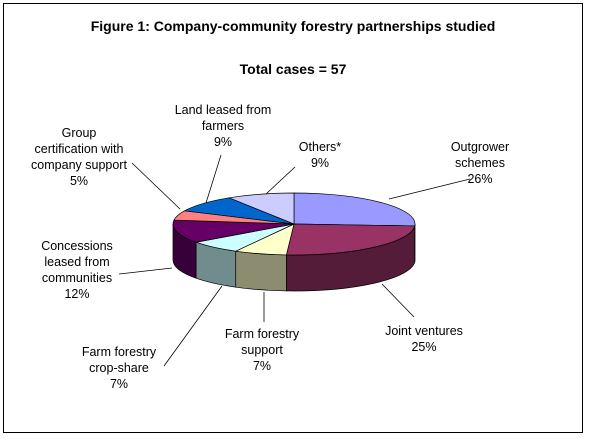 This screenshot has width=589, height=438. I want to click on slice-label-line: company support, so click(79, 165).